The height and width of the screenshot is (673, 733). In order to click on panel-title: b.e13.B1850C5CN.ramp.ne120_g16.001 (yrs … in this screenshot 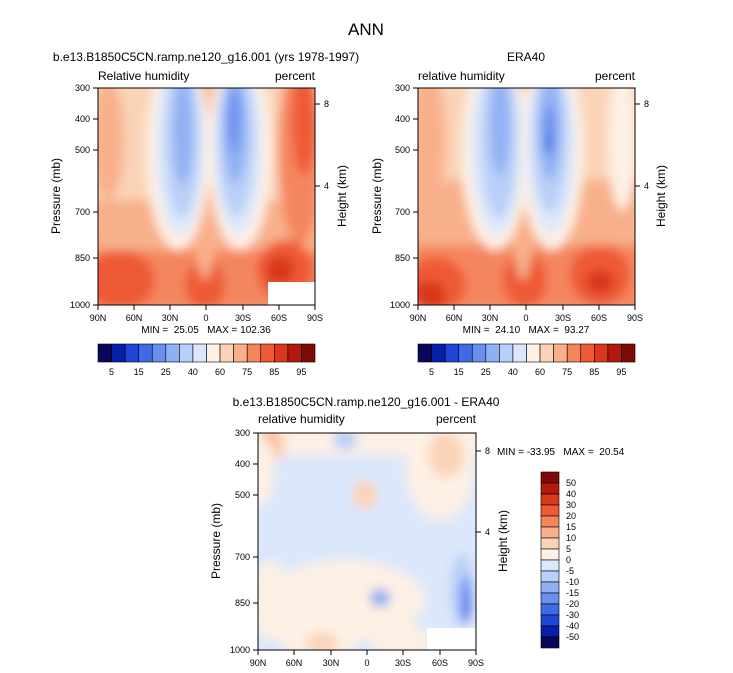, I will do `click(206, 57)`.